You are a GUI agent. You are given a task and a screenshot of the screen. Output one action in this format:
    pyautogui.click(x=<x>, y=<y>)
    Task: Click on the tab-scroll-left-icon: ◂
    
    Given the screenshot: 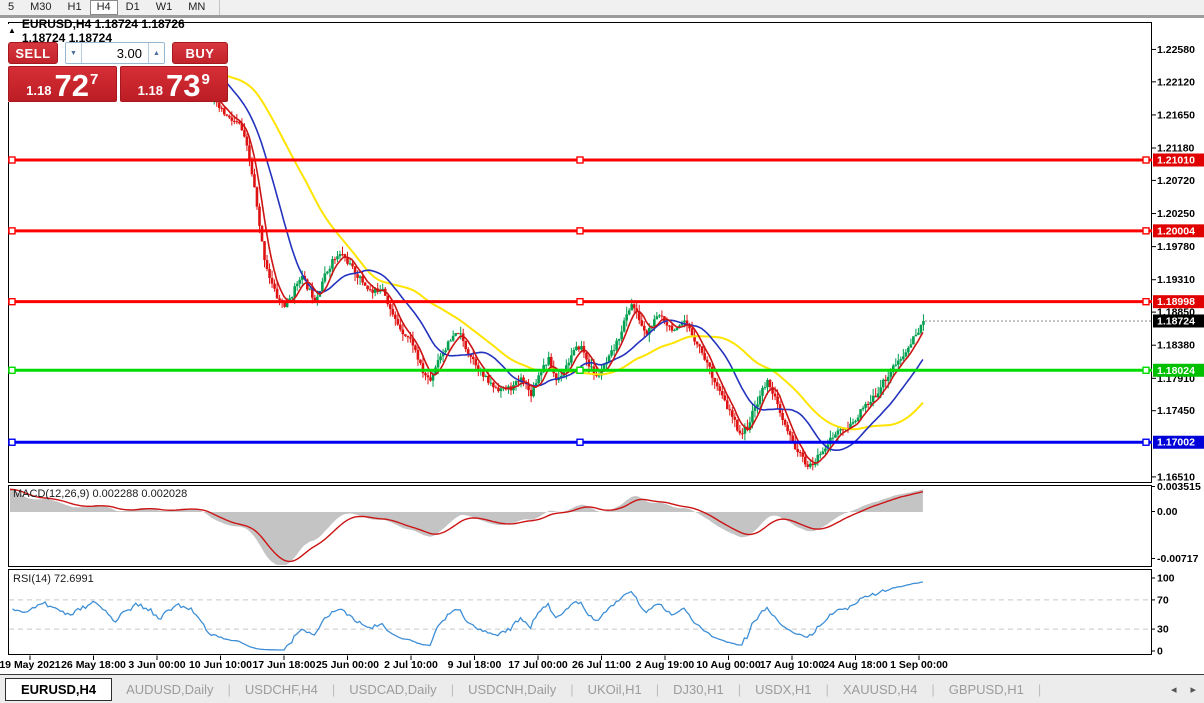 What is the action you would take?
    pyautogui.click(x=1173, y=689)
    